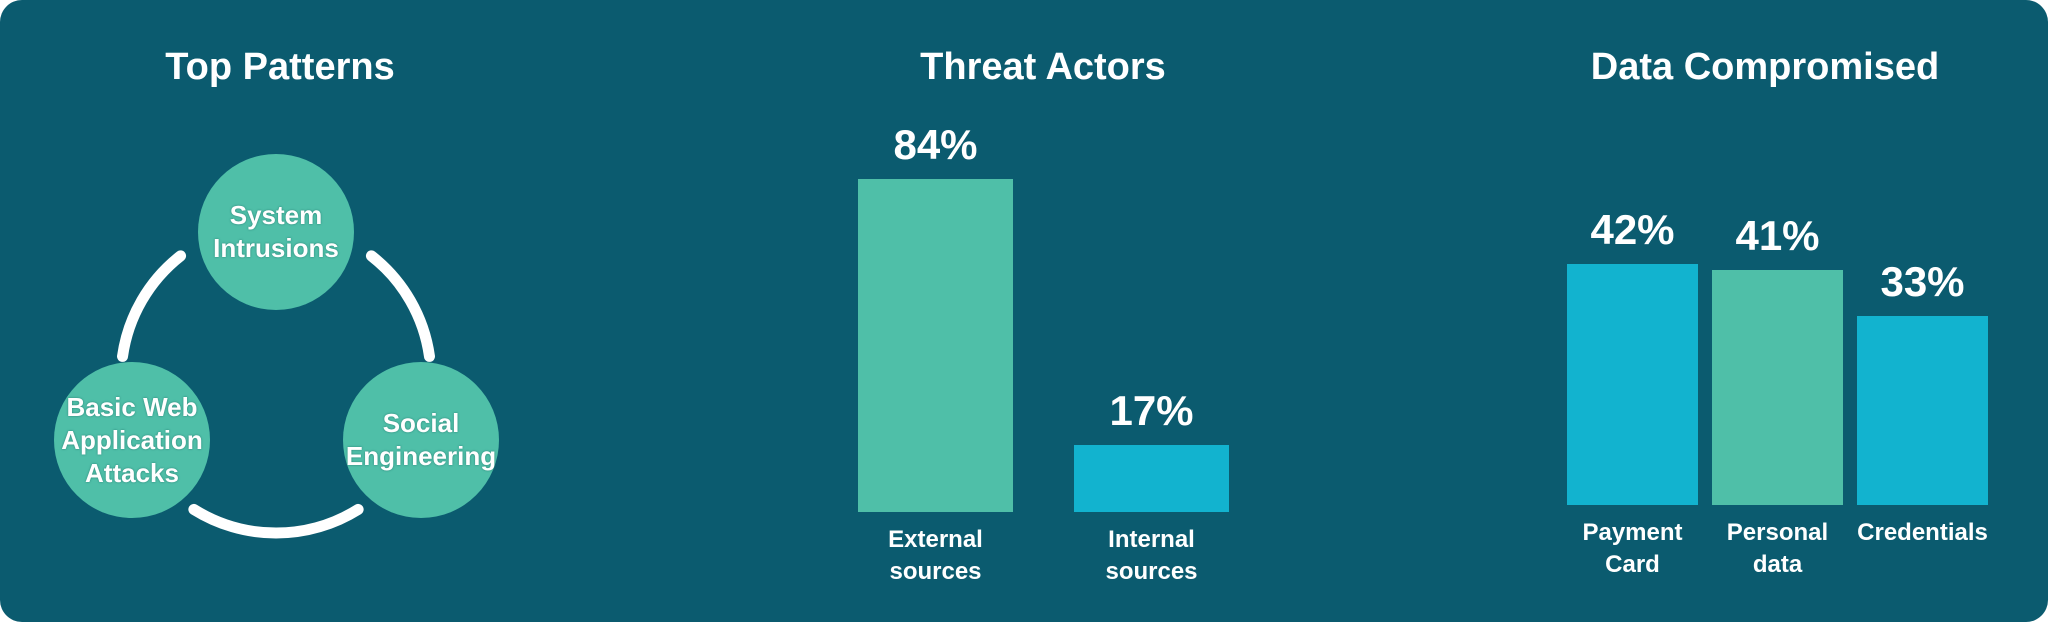 The image size is (2048, 622). I want to click on value-label: 17%, so click(1151, 410).